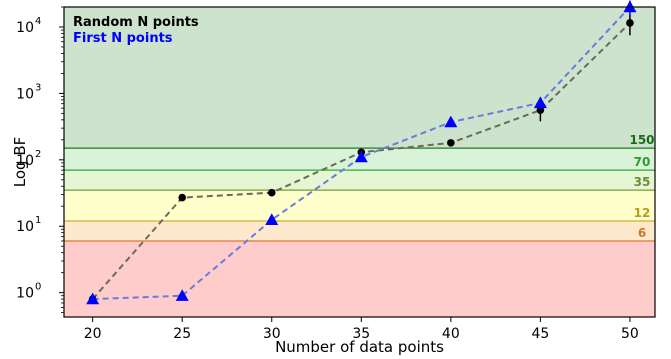 The image size is (671, 359). Describe the element at coordinates (642, 213) in the screenshot. I see `threshold-label-12: 12` at that location.